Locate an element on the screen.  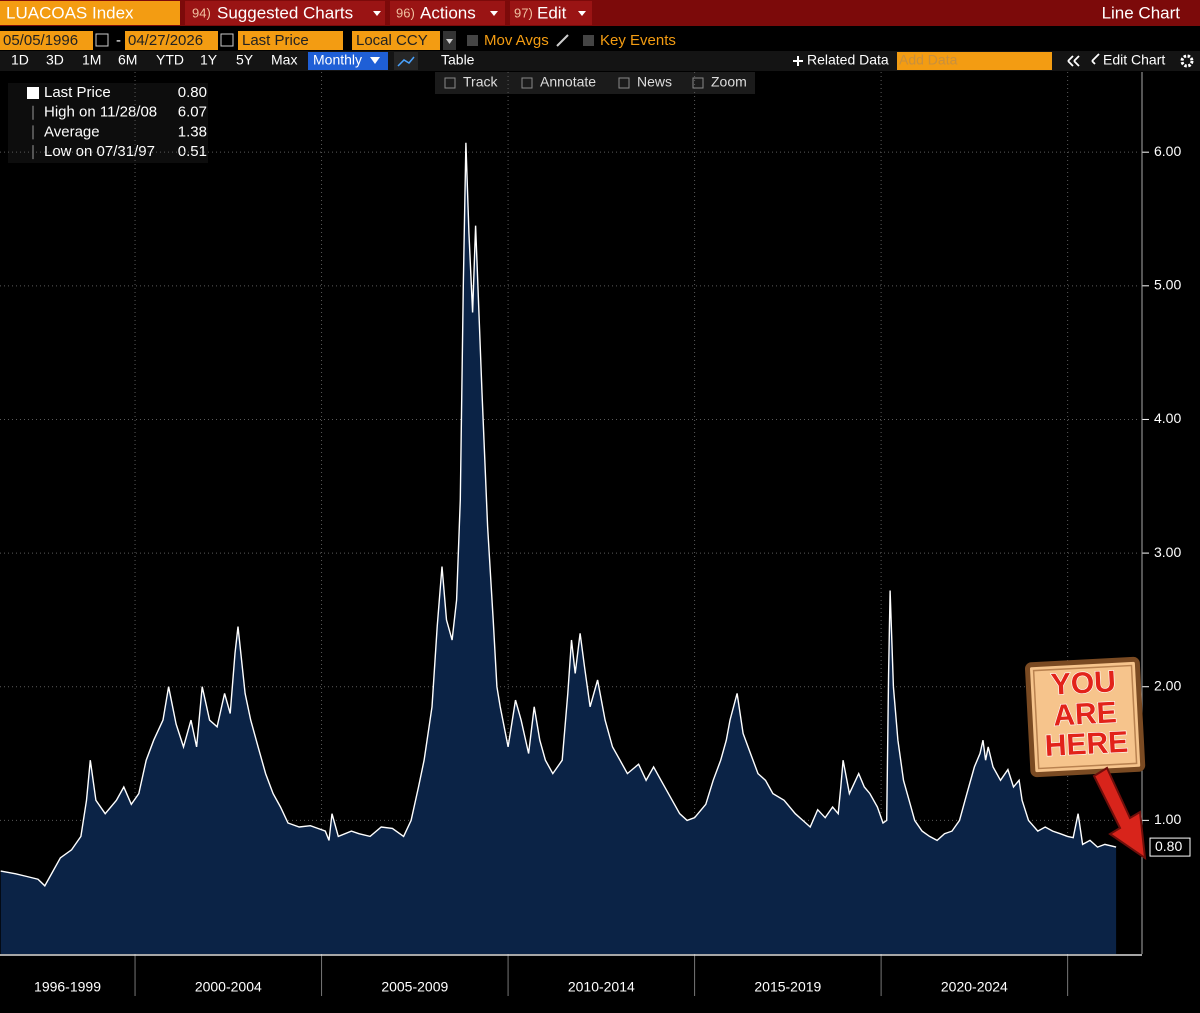
menu-number: 96) is located at coordinates (405, 12).